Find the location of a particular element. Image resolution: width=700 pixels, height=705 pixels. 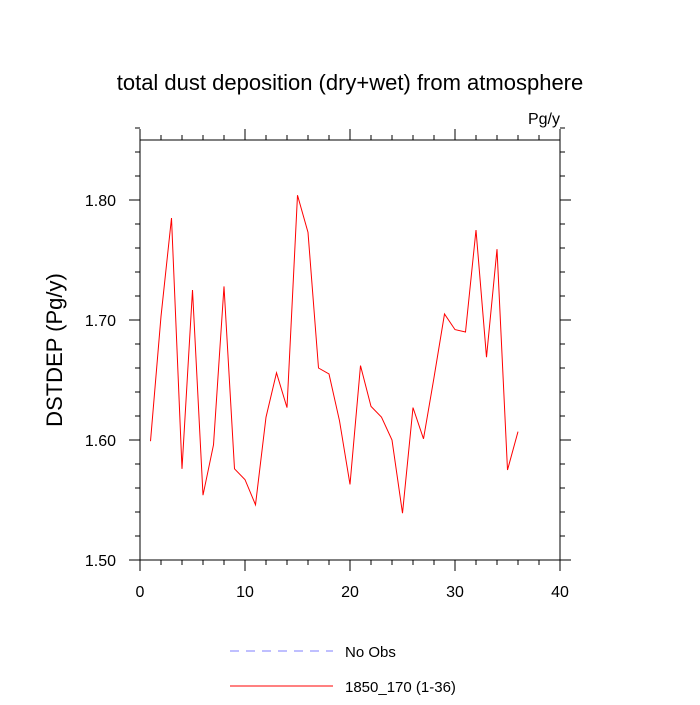

x-tick-label: 10 is located at coordinates (245, 592).